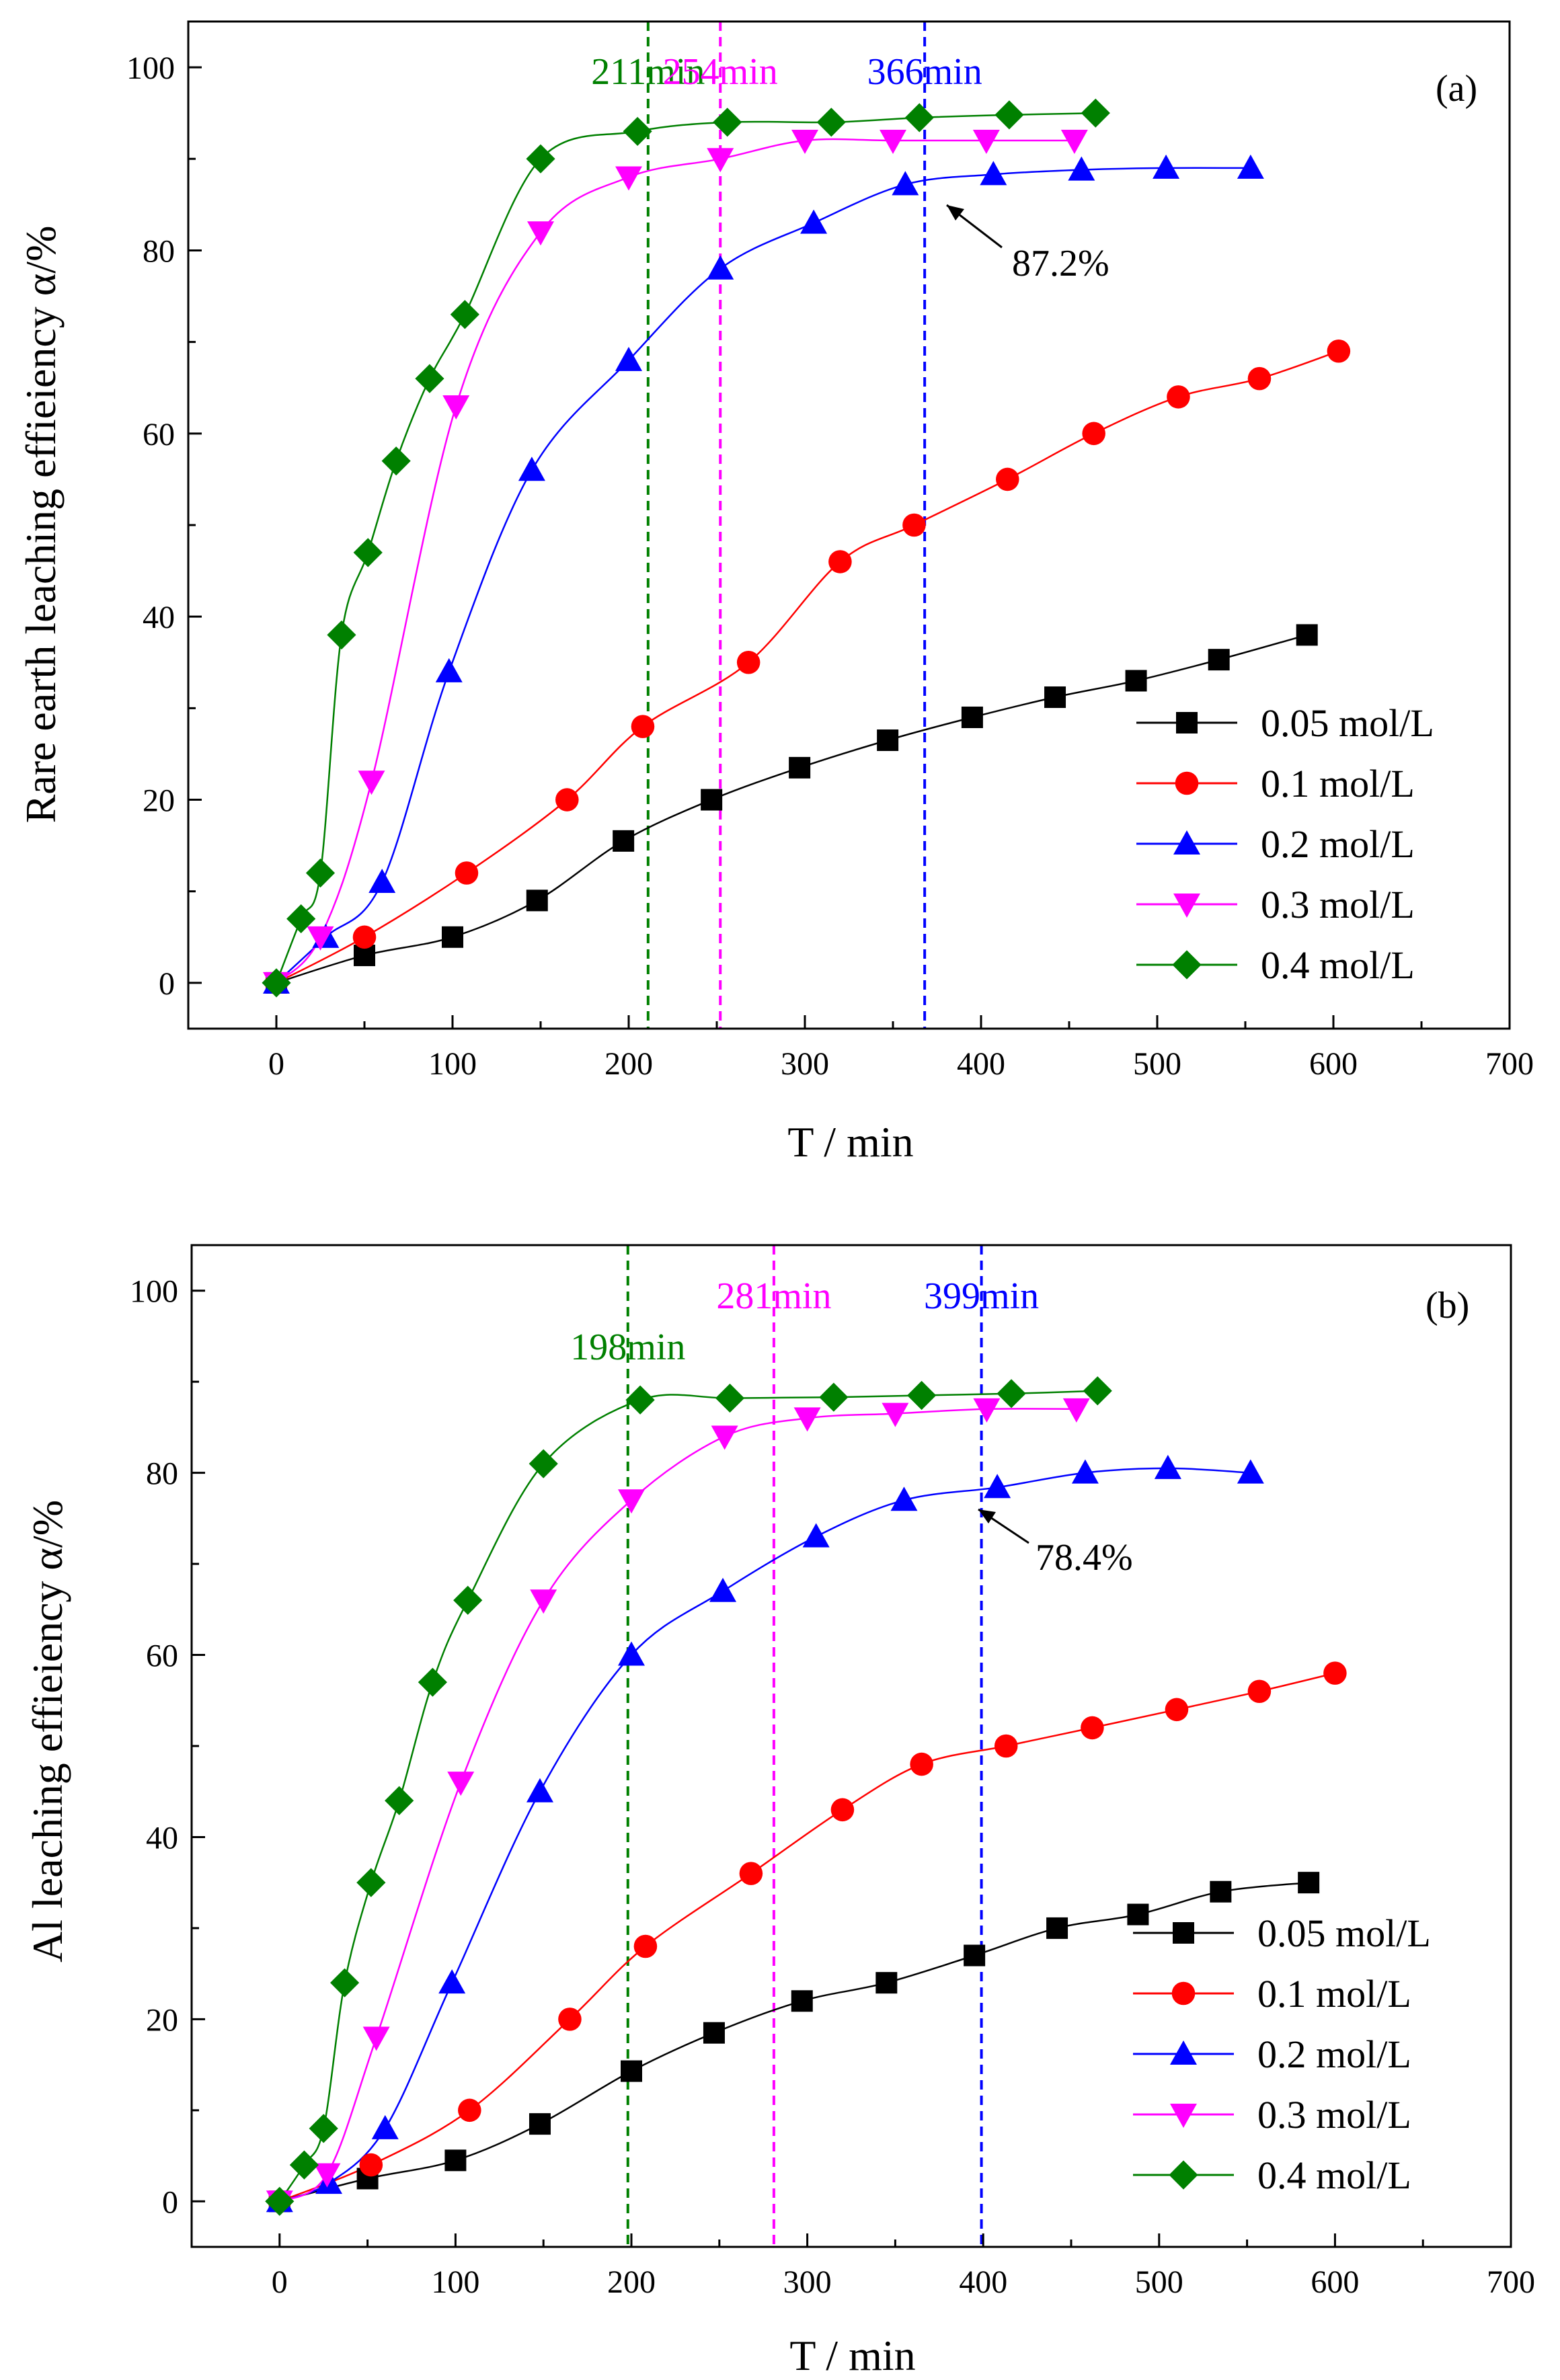  I want to click on y-axis-title: Rare earth leaching effieiency α/%, so click(41, 525).